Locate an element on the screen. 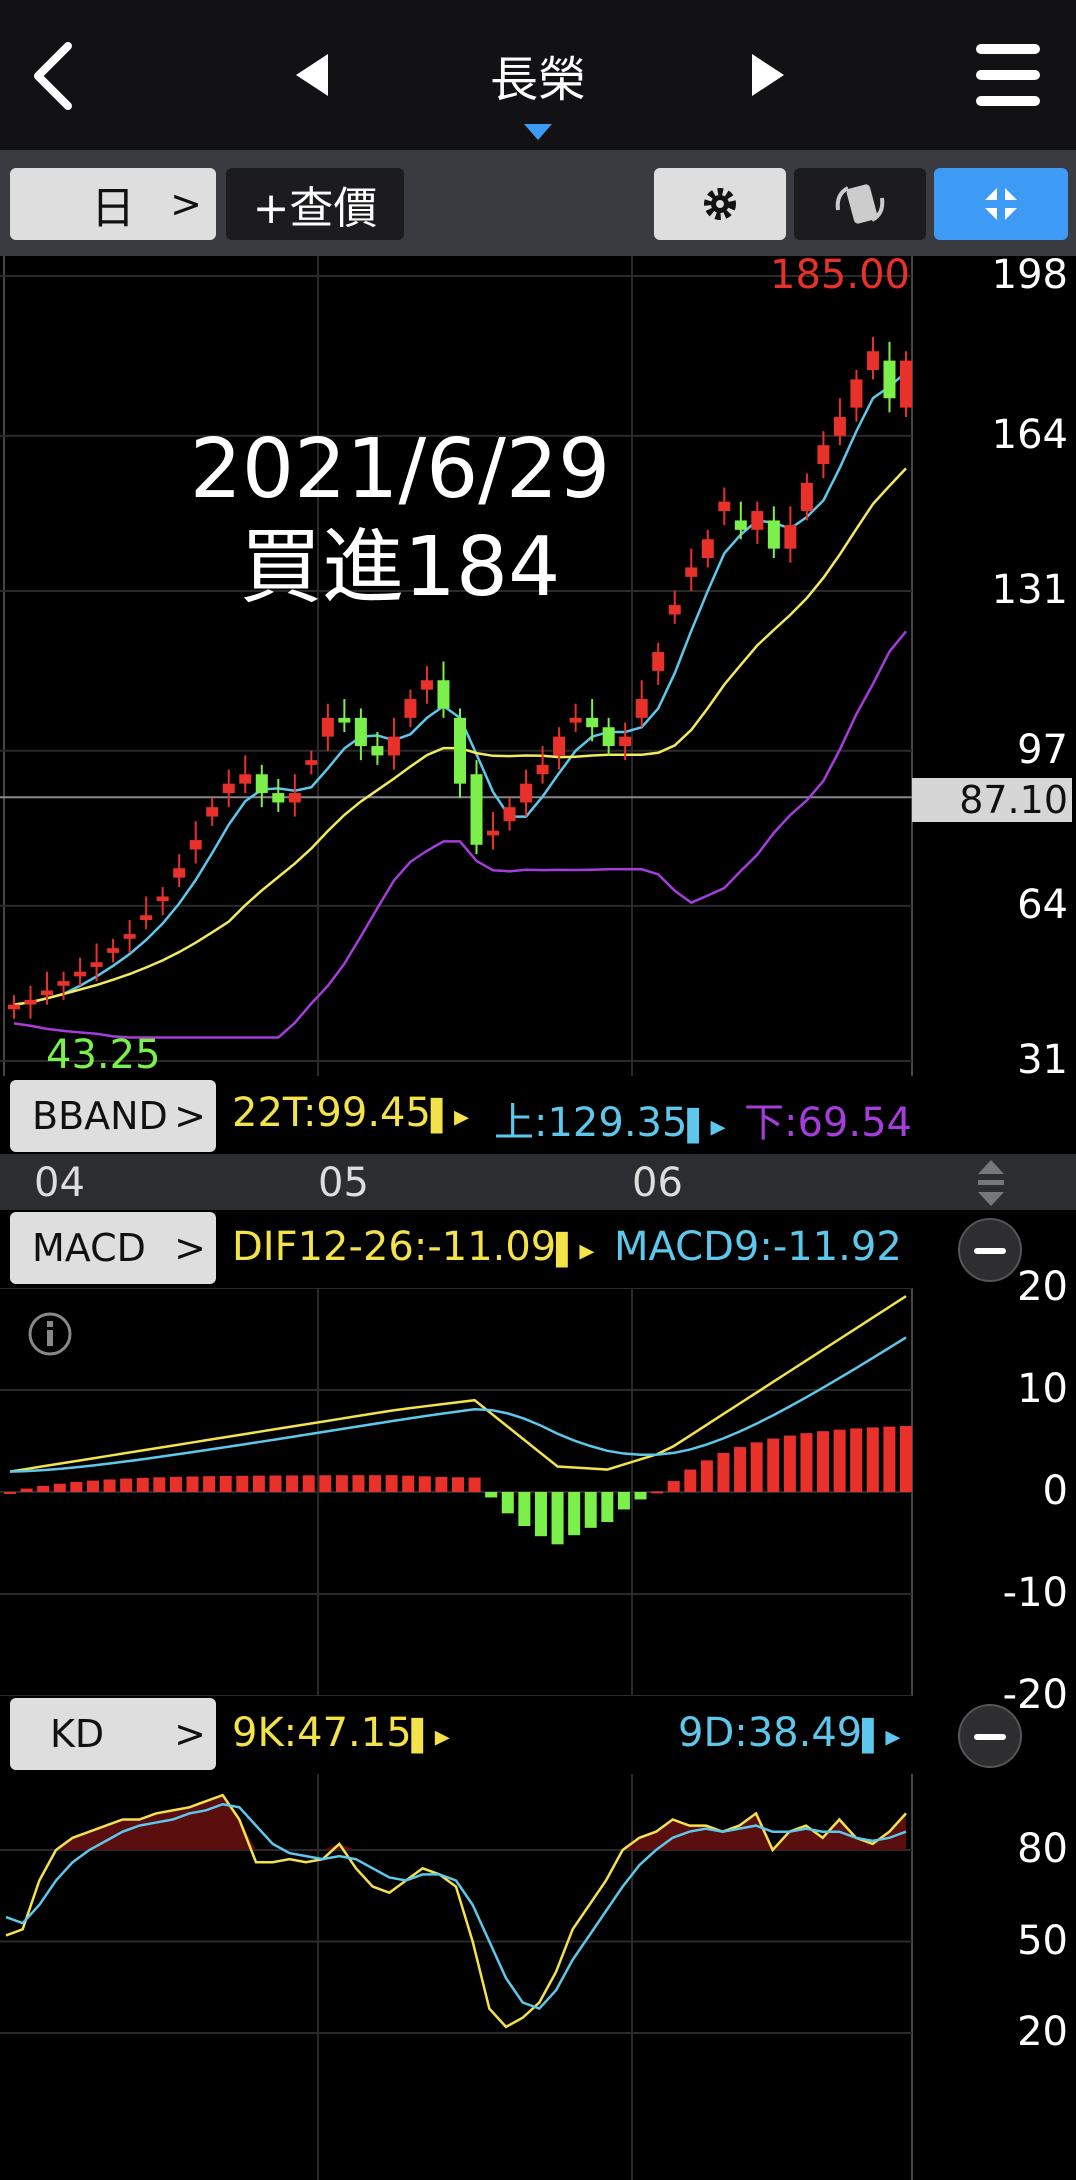 The image size is (1076, 2180). macd-label: MACD is located at coordinates (89, 1248).